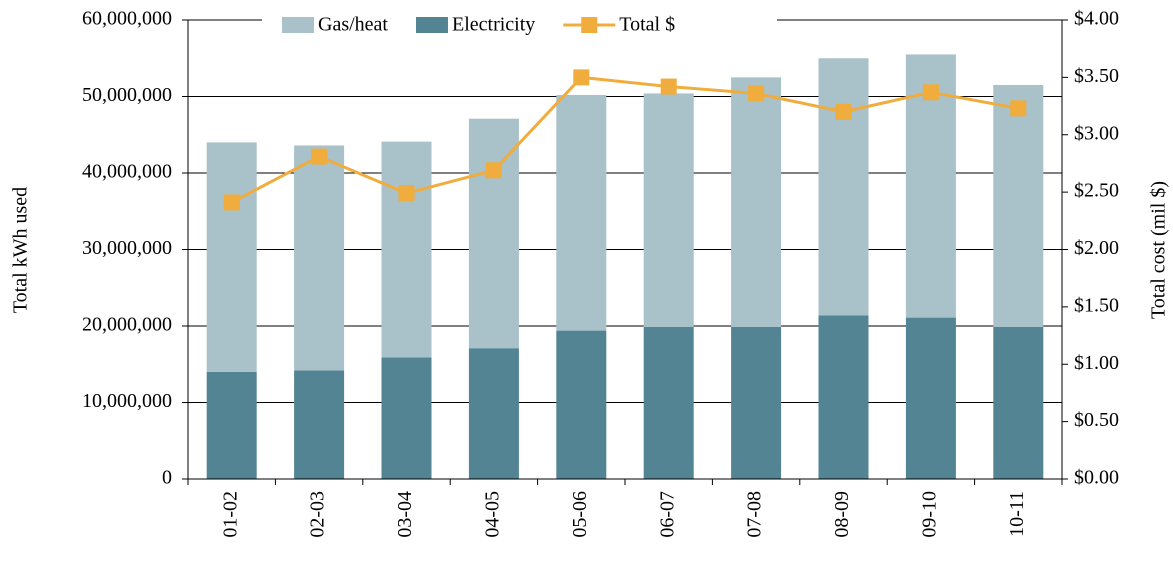 The image size is (1173, 567). Describe the element at coordinates (1096, 420) in the screenshot. I see `y2-tick-label: $0.50` at that location.